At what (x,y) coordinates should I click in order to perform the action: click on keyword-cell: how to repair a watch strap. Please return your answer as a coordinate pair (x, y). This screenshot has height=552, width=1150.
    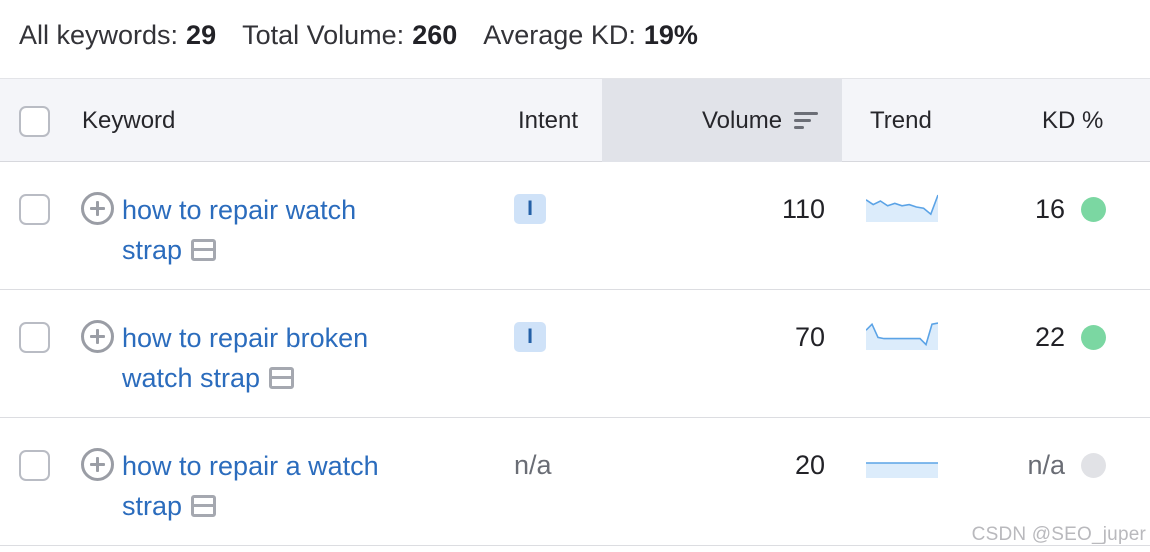
    Looking at the image, I should click on (230, 486).